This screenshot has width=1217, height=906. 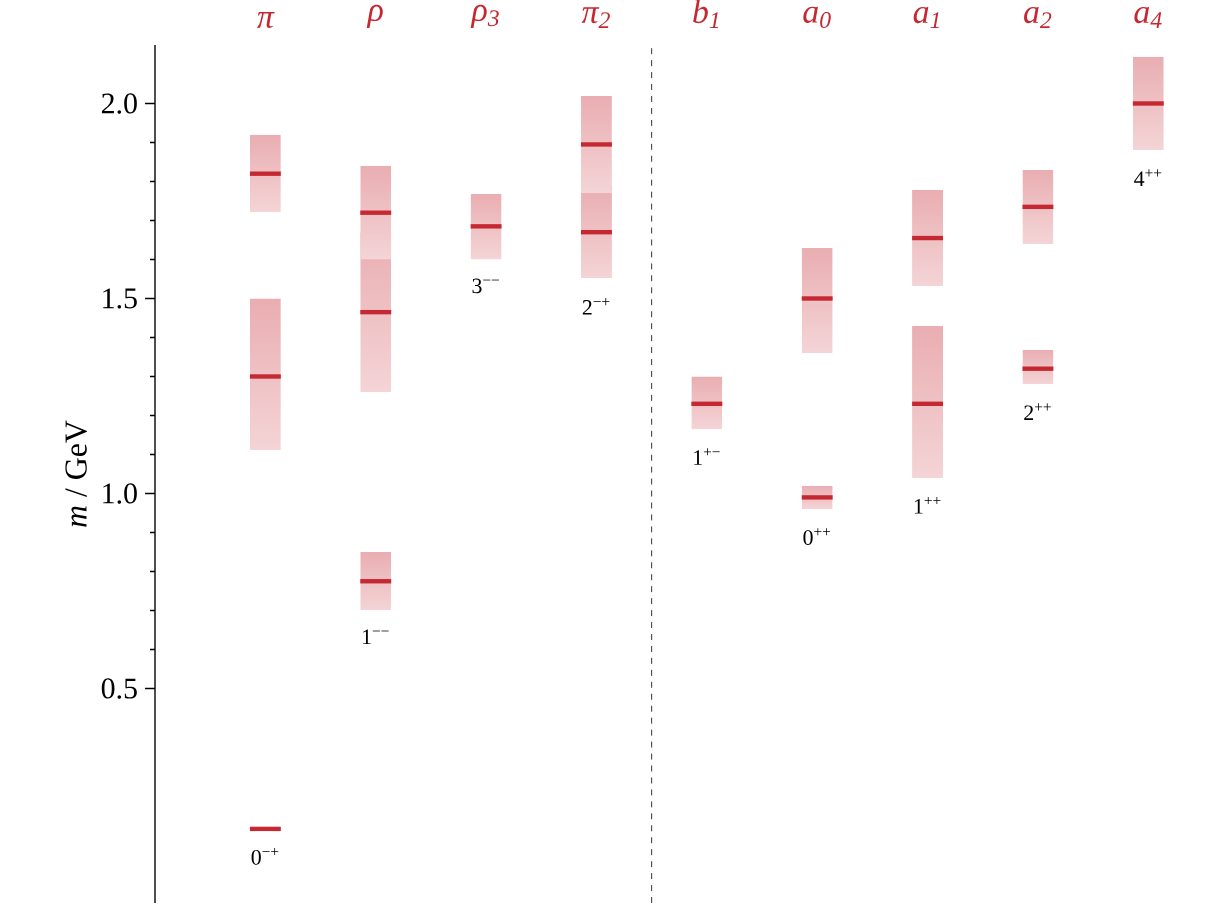 I want to click on y-axis-title: m / GeV, so click(x=76, y=473).